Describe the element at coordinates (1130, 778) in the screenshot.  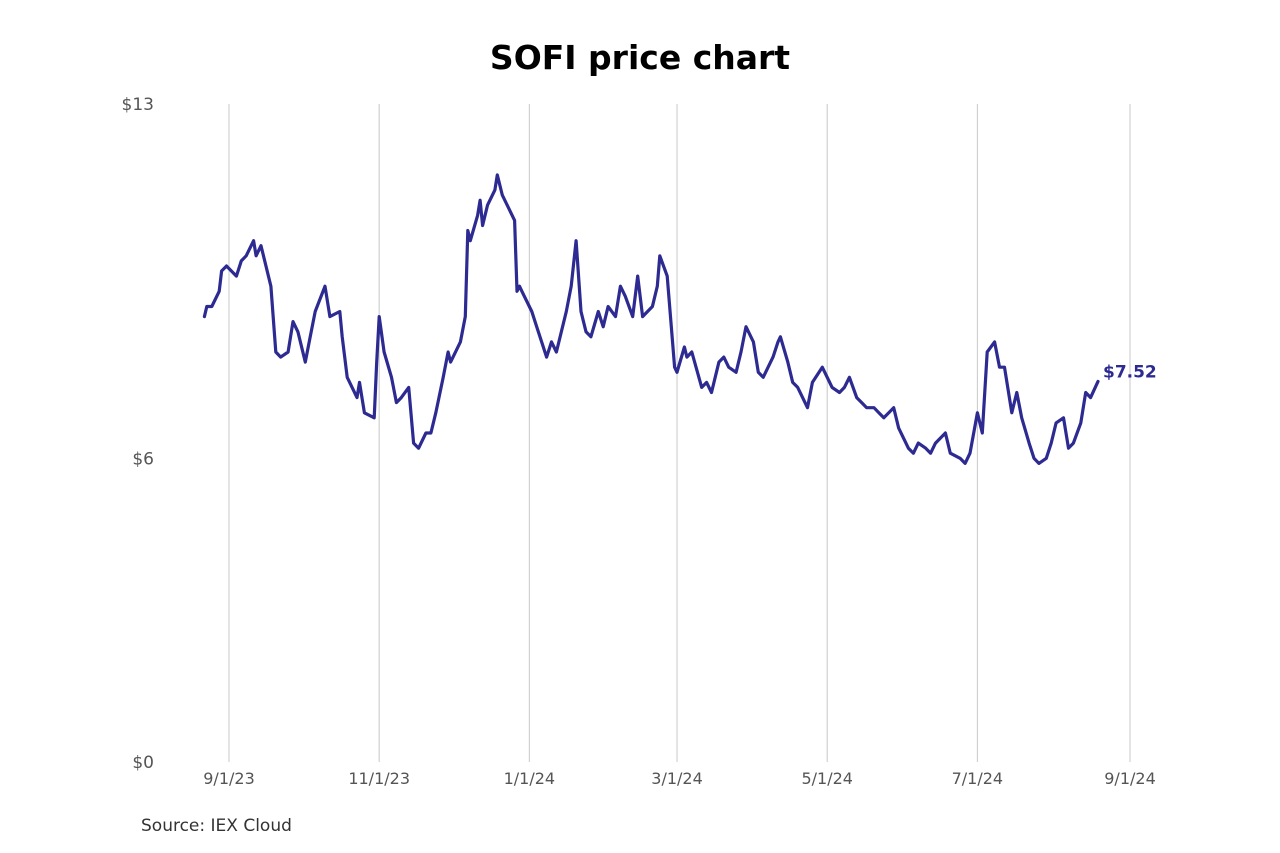
I see `x-tick-label: 9/1/24` at that location.